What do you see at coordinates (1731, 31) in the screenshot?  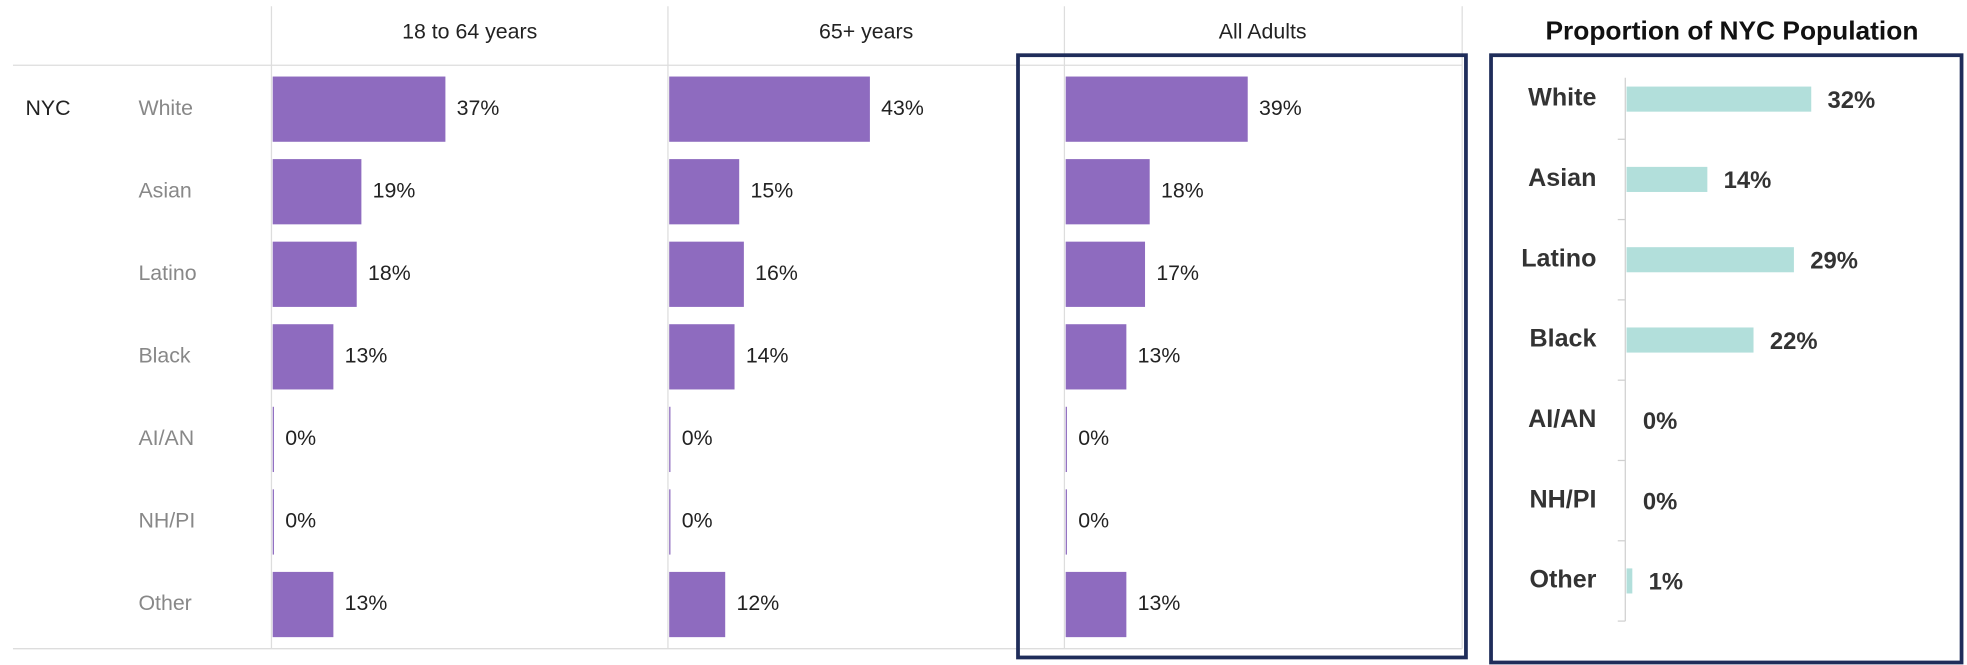 I see `panel-title: Proportion of NYC Population` at bounding box center [1731, 31].